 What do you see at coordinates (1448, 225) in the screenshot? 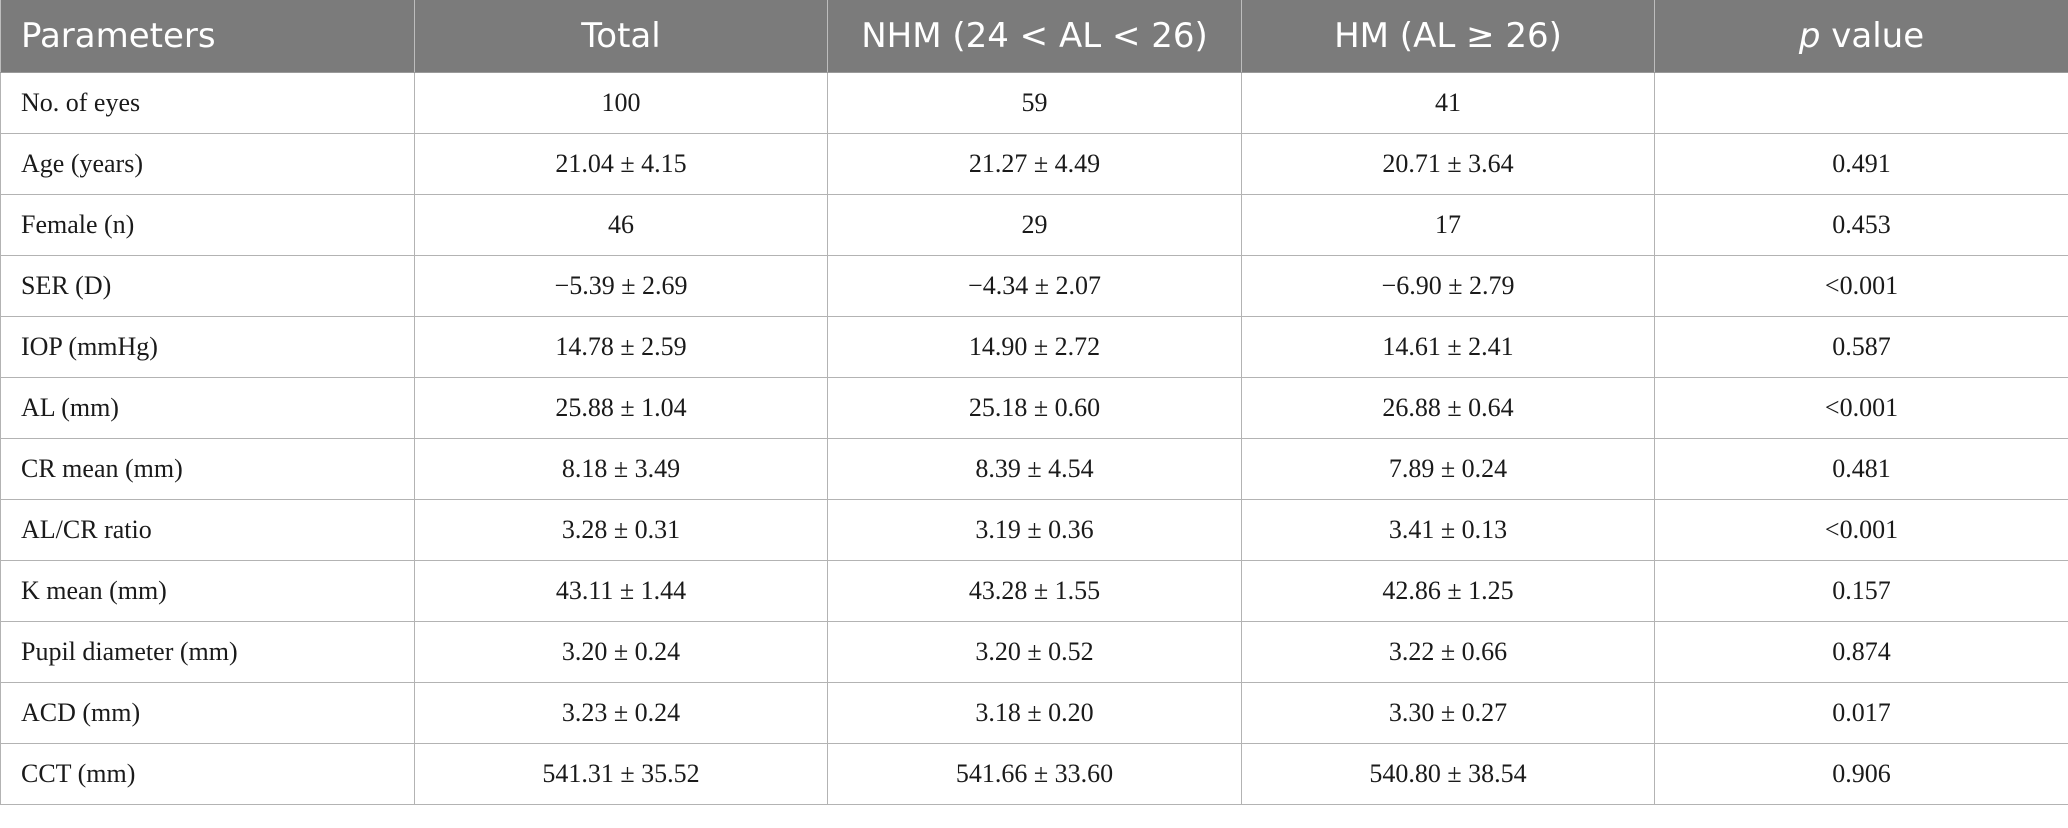
I see `hm-cell: 17` at bounding box center [1448, 225].